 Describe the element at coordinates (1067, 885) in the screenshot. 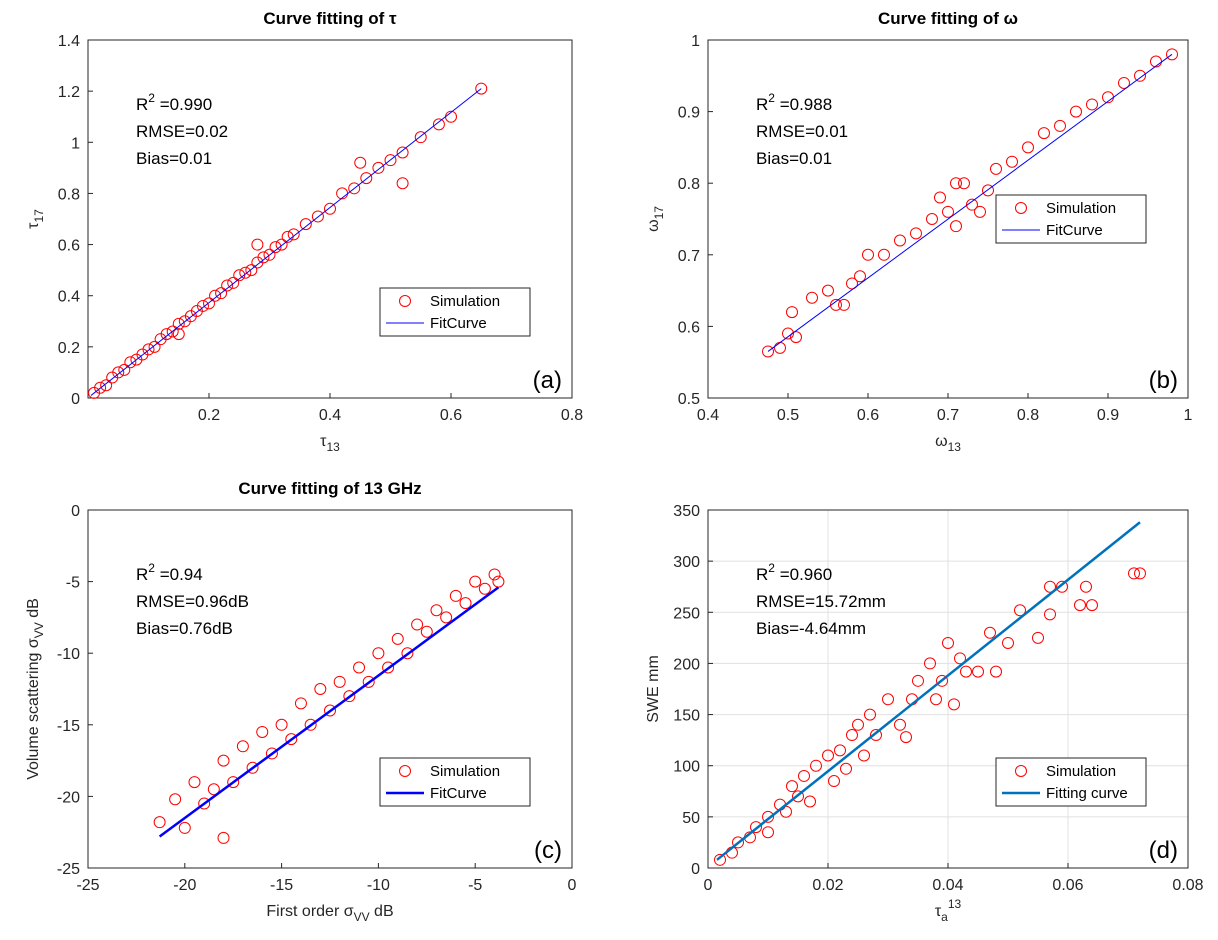

I see `x-tick-label: 0.06` at that location.